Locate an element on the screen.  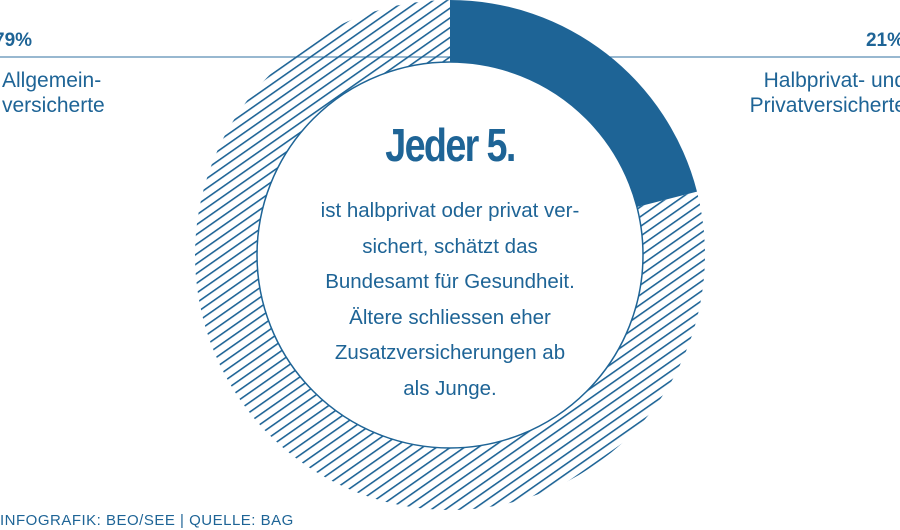
slice-halbprivat-privat is located at coordinates (573, 104).